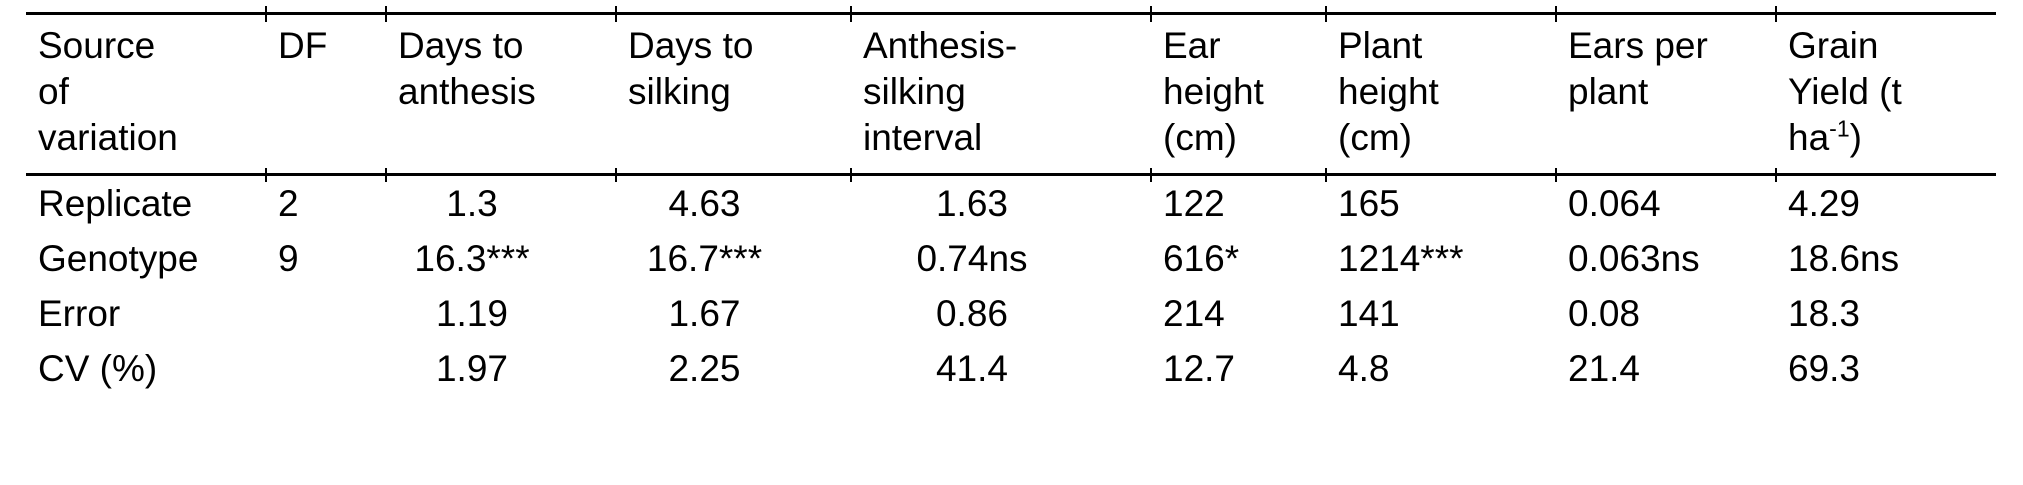 The height and width of the screenshot is (485, 2023). I want to click on superscript-minus-one: -1, so click(1839, 128).